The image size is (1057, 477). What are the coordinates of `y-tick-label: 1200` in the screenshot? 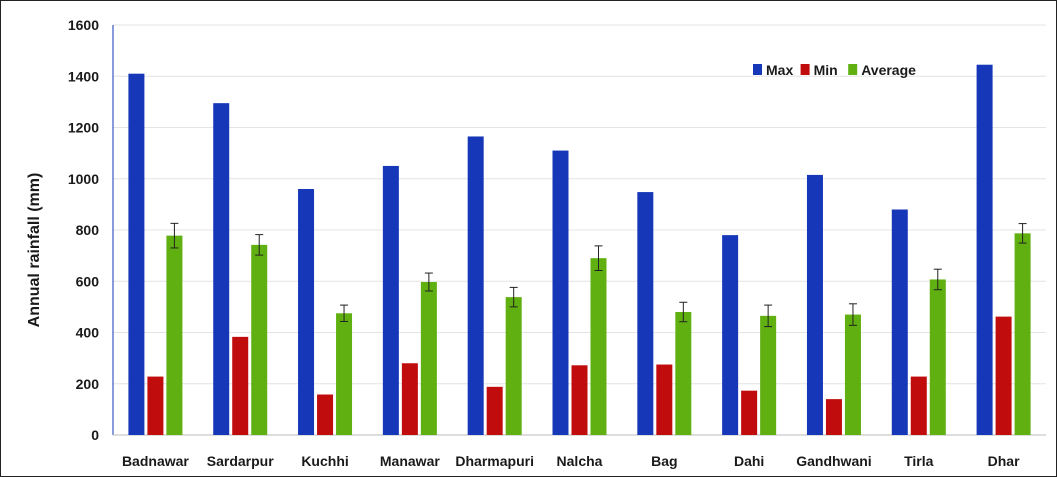 It's located at (83, 128).